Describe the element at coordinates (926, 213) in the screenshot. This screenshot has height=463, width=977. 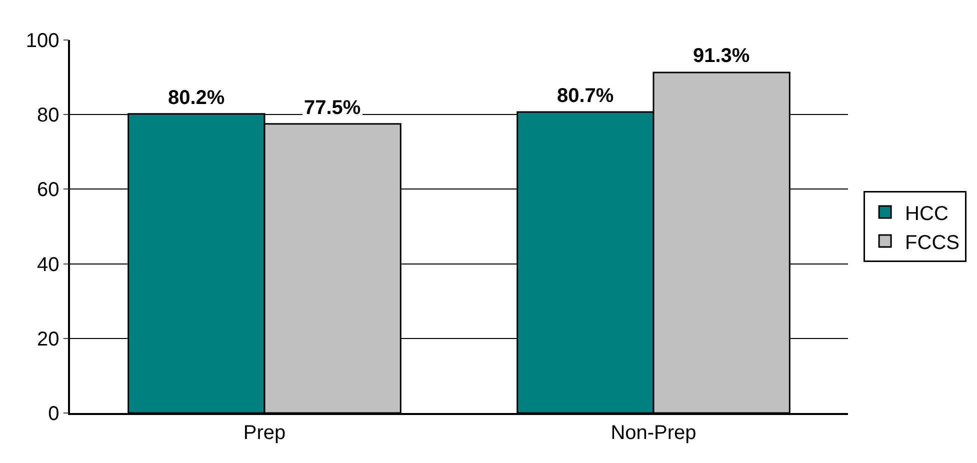
I see `legend-label: HCC` at that location.